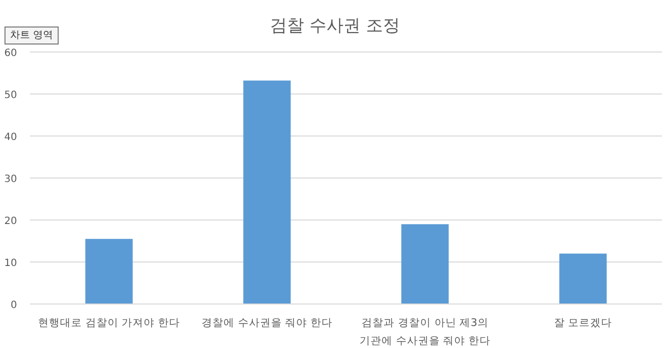  What do you see at coordinates (32, 35) in the screenshot?
I see `text: 차트 영역` at bounding box center [32, 35].